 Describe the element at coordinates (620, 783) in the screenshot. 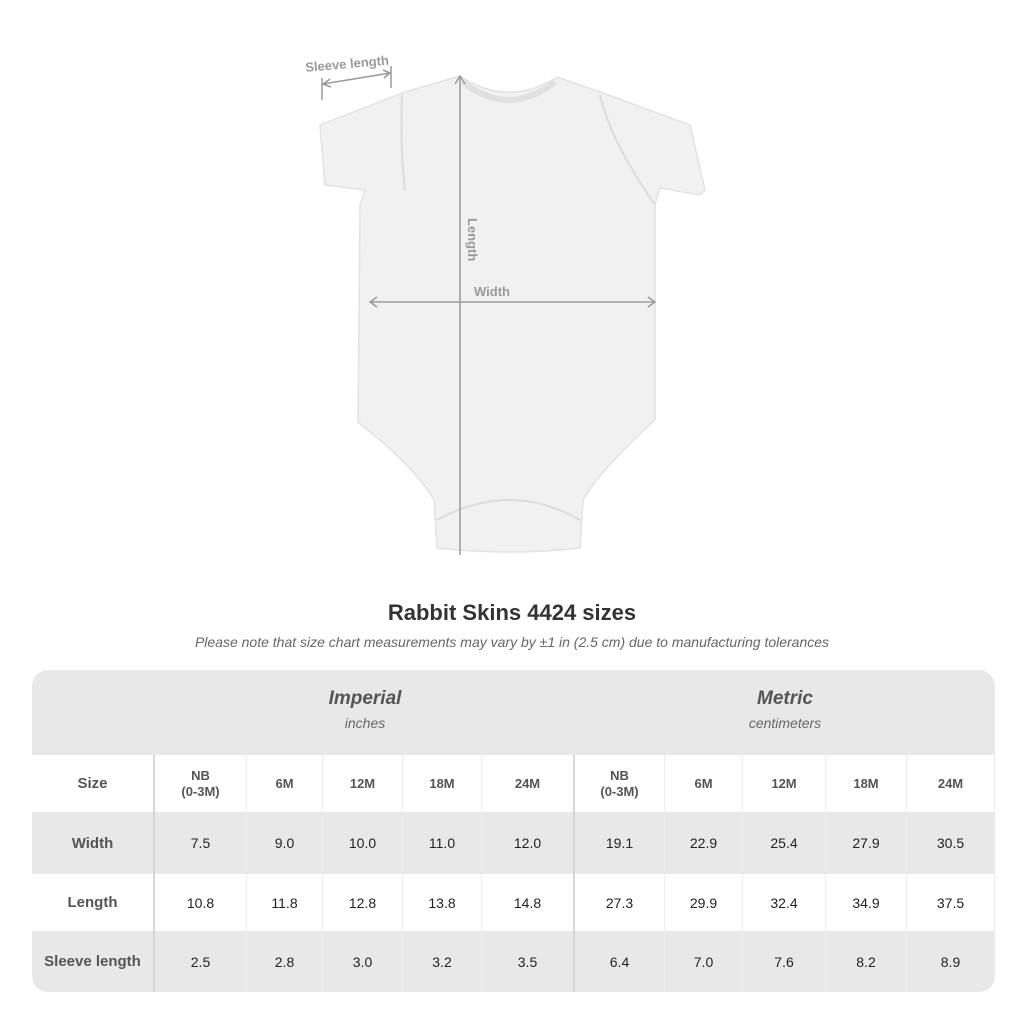

I see `metric-size-header: NB (0-3M)` at that location.